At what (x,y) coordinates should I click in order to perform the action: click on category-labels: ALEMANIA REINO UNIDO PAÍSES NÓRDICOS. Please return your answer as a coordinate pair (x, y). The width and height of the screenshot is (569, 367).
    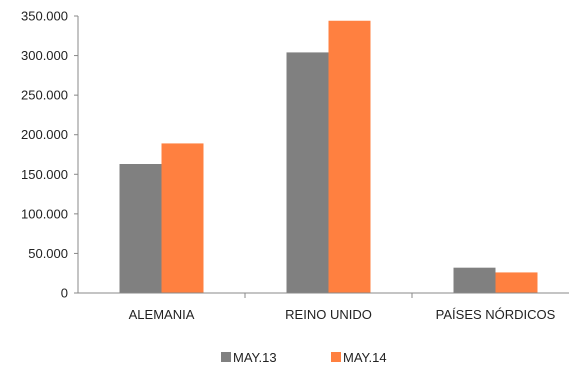
    Looking at the image, I should click on (342, 314).